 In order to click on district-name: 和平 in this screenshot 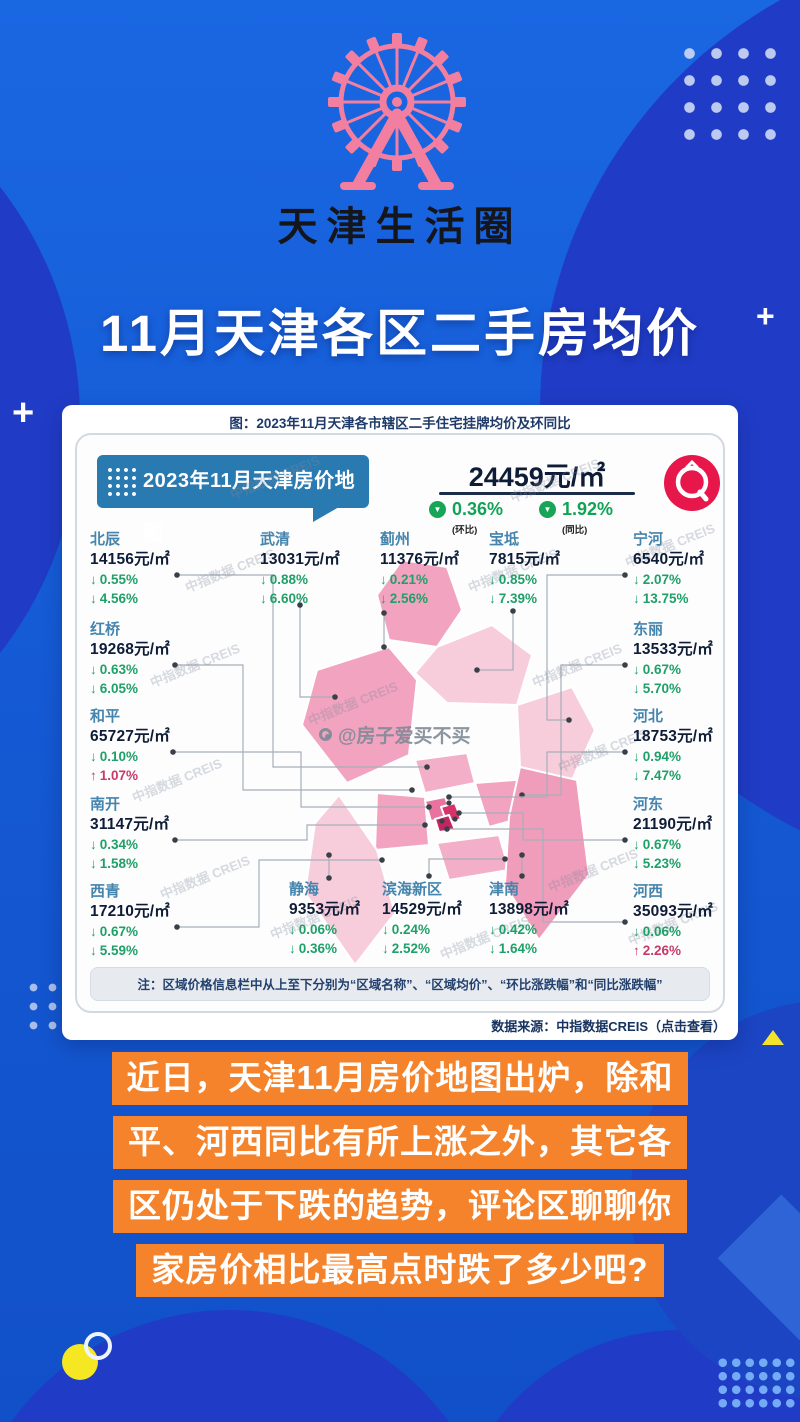, I will do `click(105, 716)`.